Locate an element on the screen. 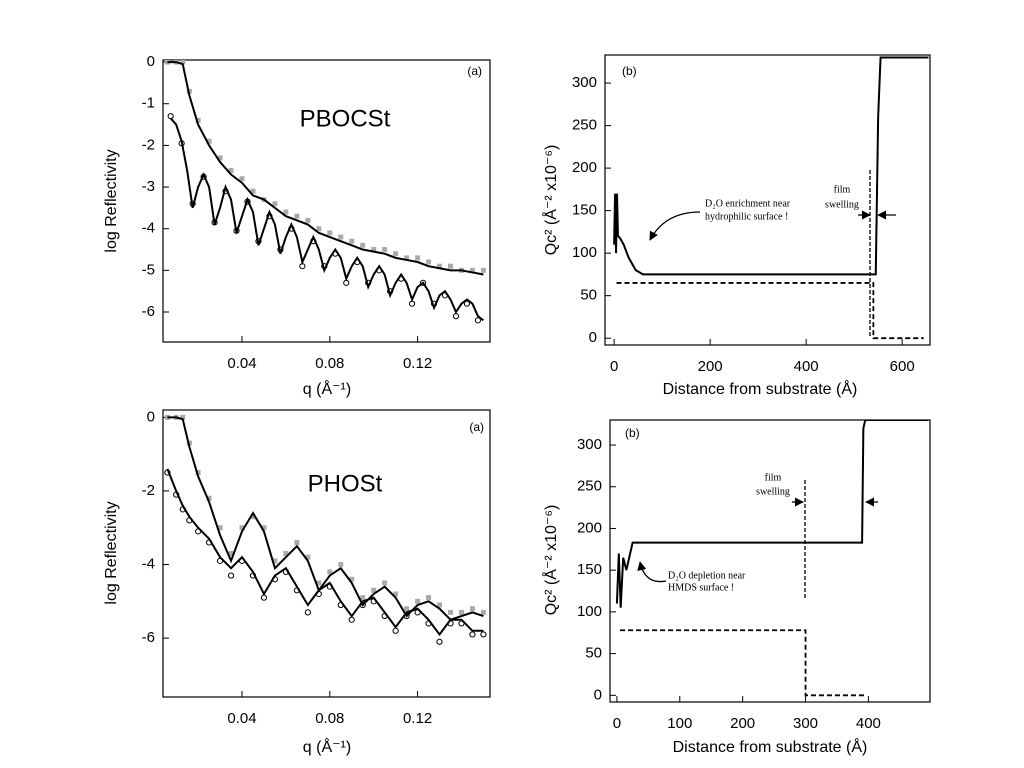  x-tick-label: 100 is located at coordinates (679, 723).